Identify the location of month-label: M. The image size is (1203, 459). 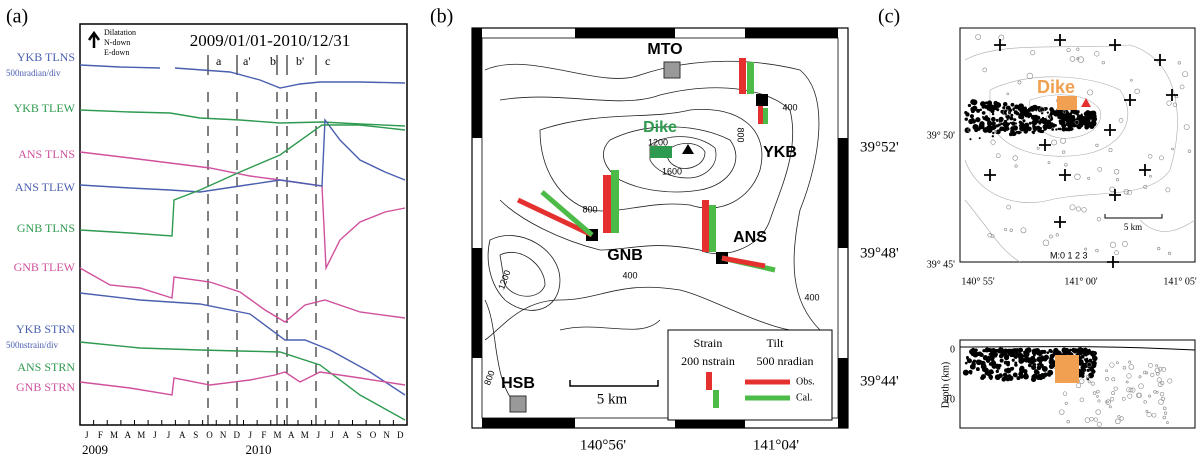
(114, 435).